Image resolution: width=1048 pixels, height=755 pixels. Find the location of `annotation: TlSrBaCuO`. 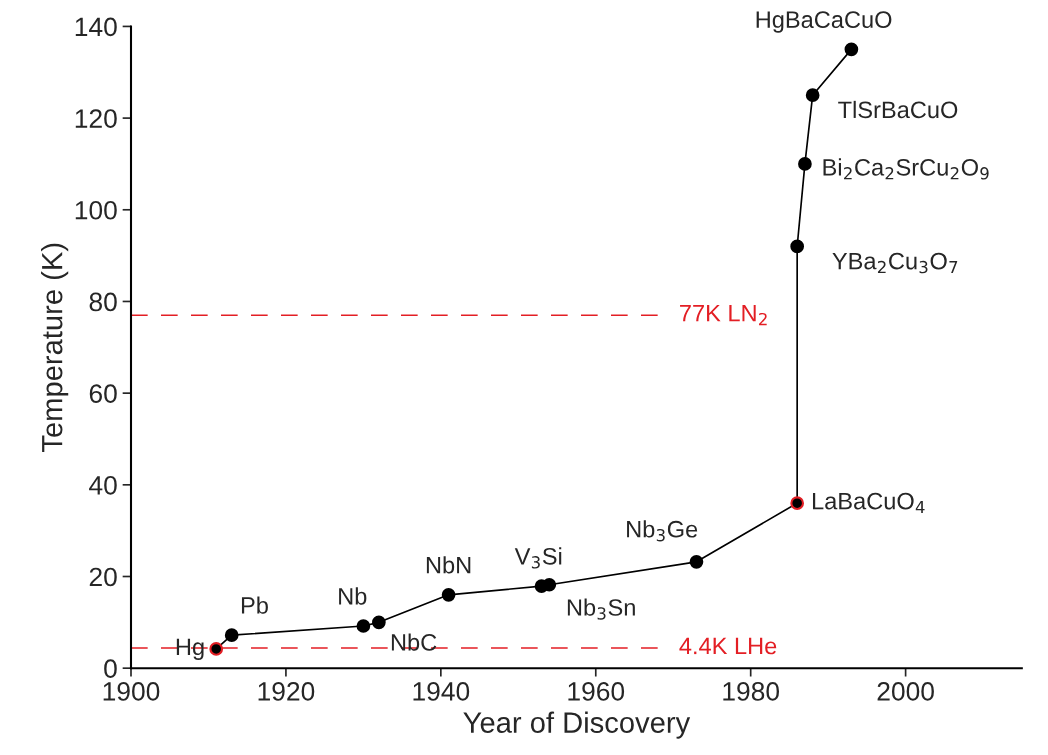

annotation: TlSrBaCuO is located at coordinates (898, 109).